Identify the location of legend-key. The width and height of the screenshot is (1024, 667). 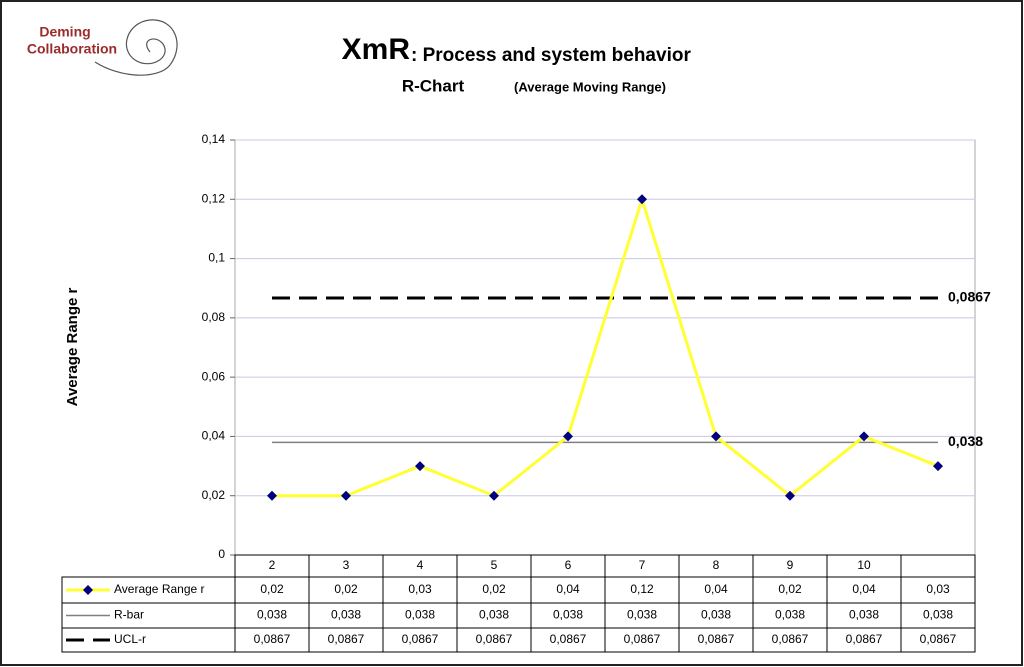
(88, 590).